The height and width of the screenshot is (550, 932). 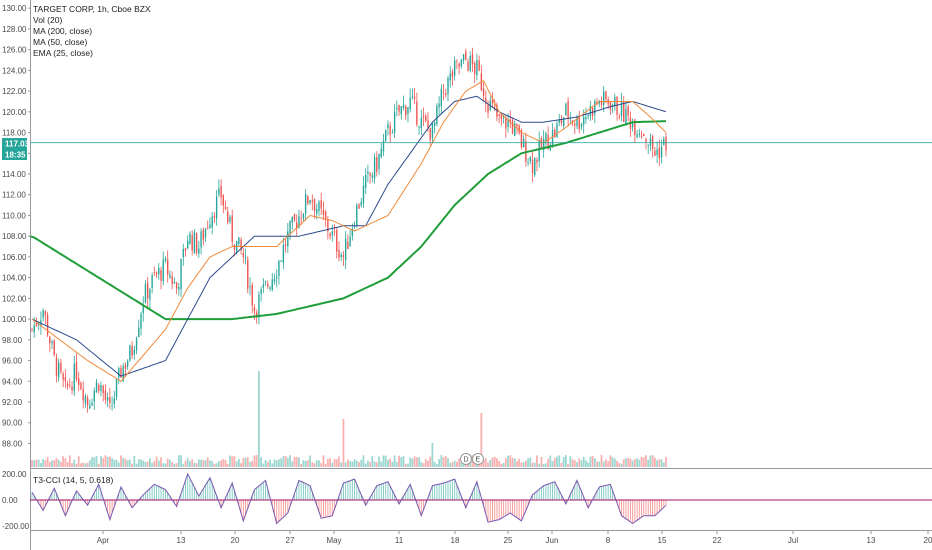 I want to click on event-markers: D E, so click(x=472, y=459).